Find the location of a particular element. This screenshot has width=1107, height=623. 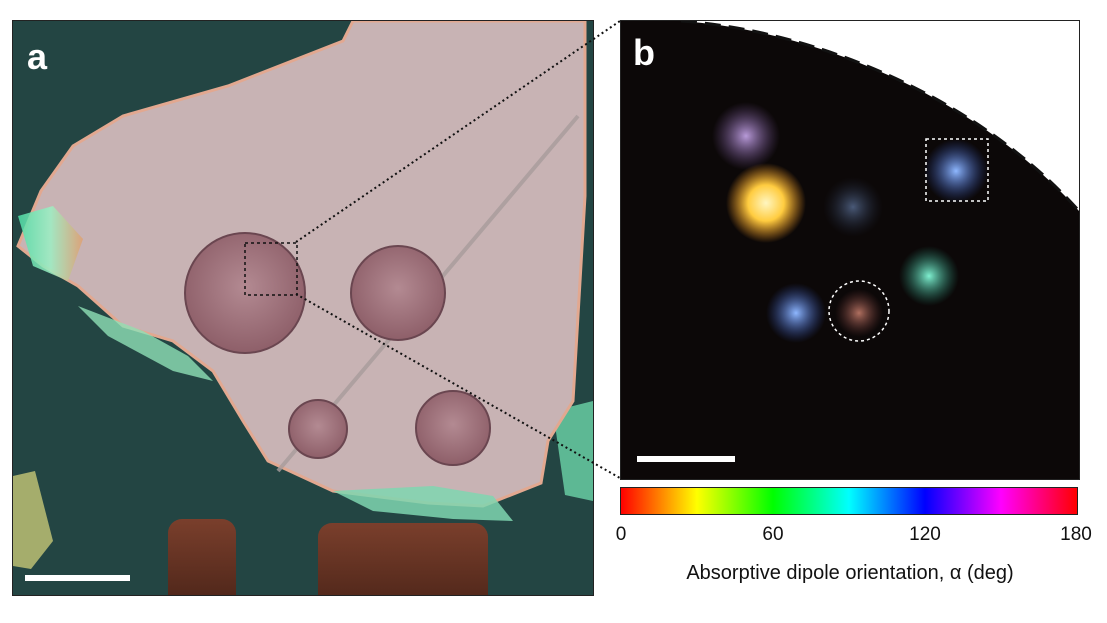

marker-circle is located at coordinates (859, 311).